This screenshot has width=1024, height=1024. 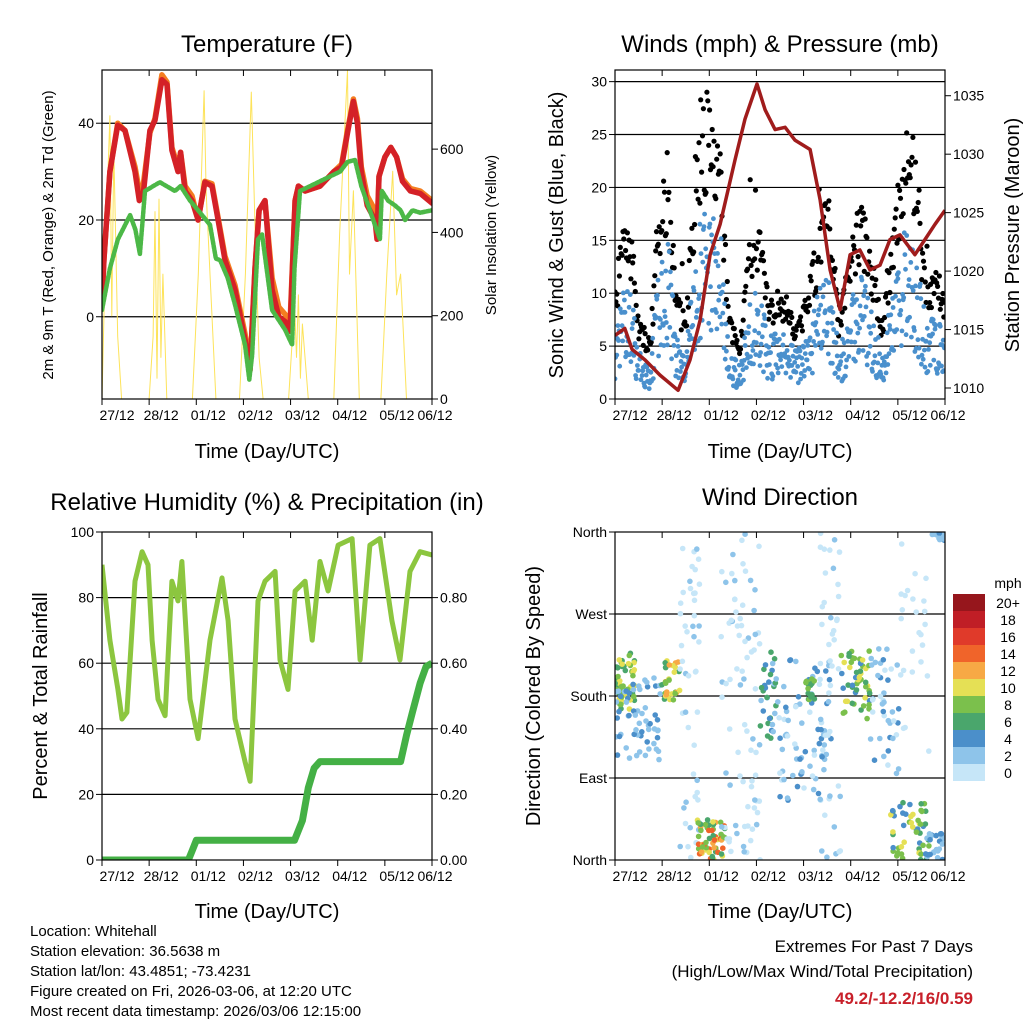 What do you see at coordinates (453, 860) in the screenshot?
I see `humidity-ytick-label-right: 0.00` at bounding box center [453, 860].